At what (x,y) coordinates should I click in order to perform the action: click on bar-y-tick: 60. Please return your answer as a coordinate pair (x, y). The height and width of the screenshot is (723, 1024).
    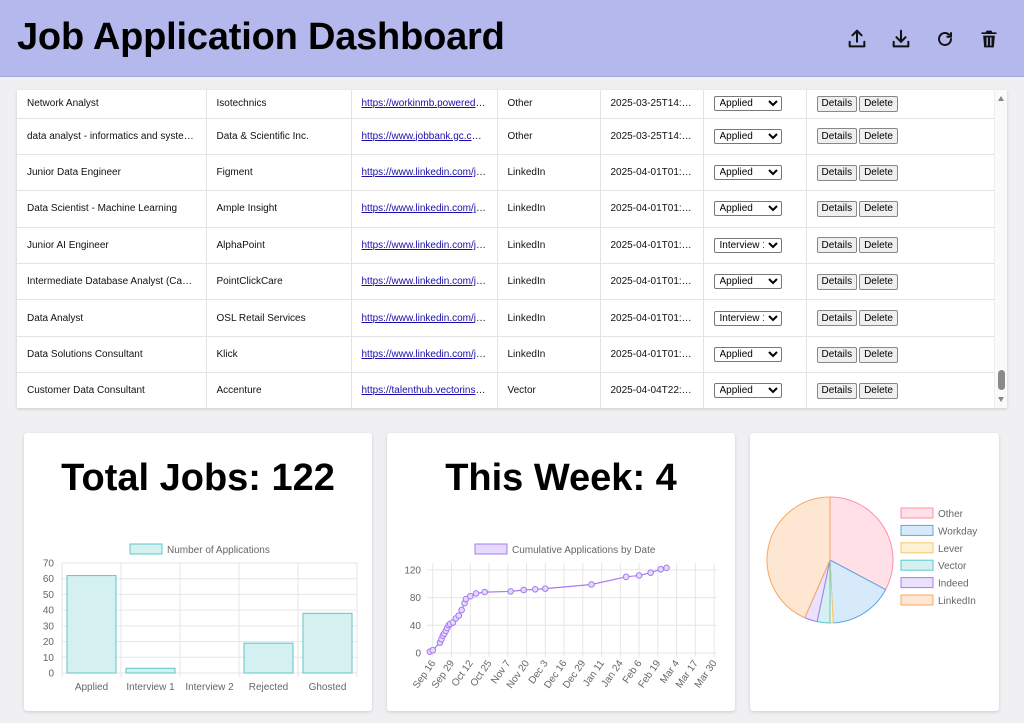
    Looking at the image, I should click on (49, 579).